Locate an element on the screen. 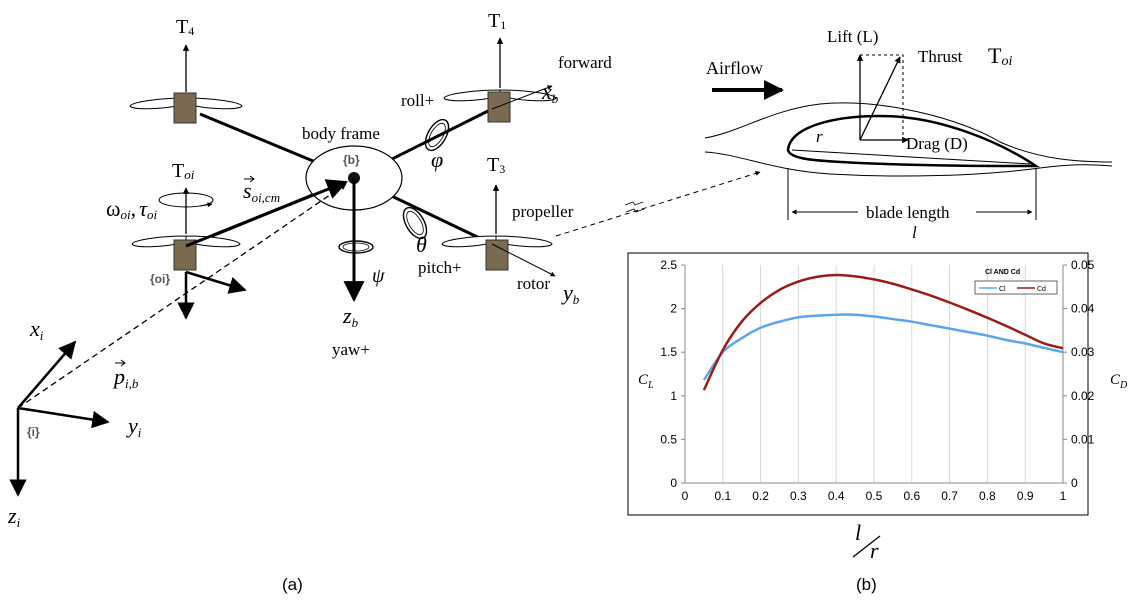 Image resolution: width=1137 pixels, height=605 pixels. label-l: l is located at coordinates (914, 232).